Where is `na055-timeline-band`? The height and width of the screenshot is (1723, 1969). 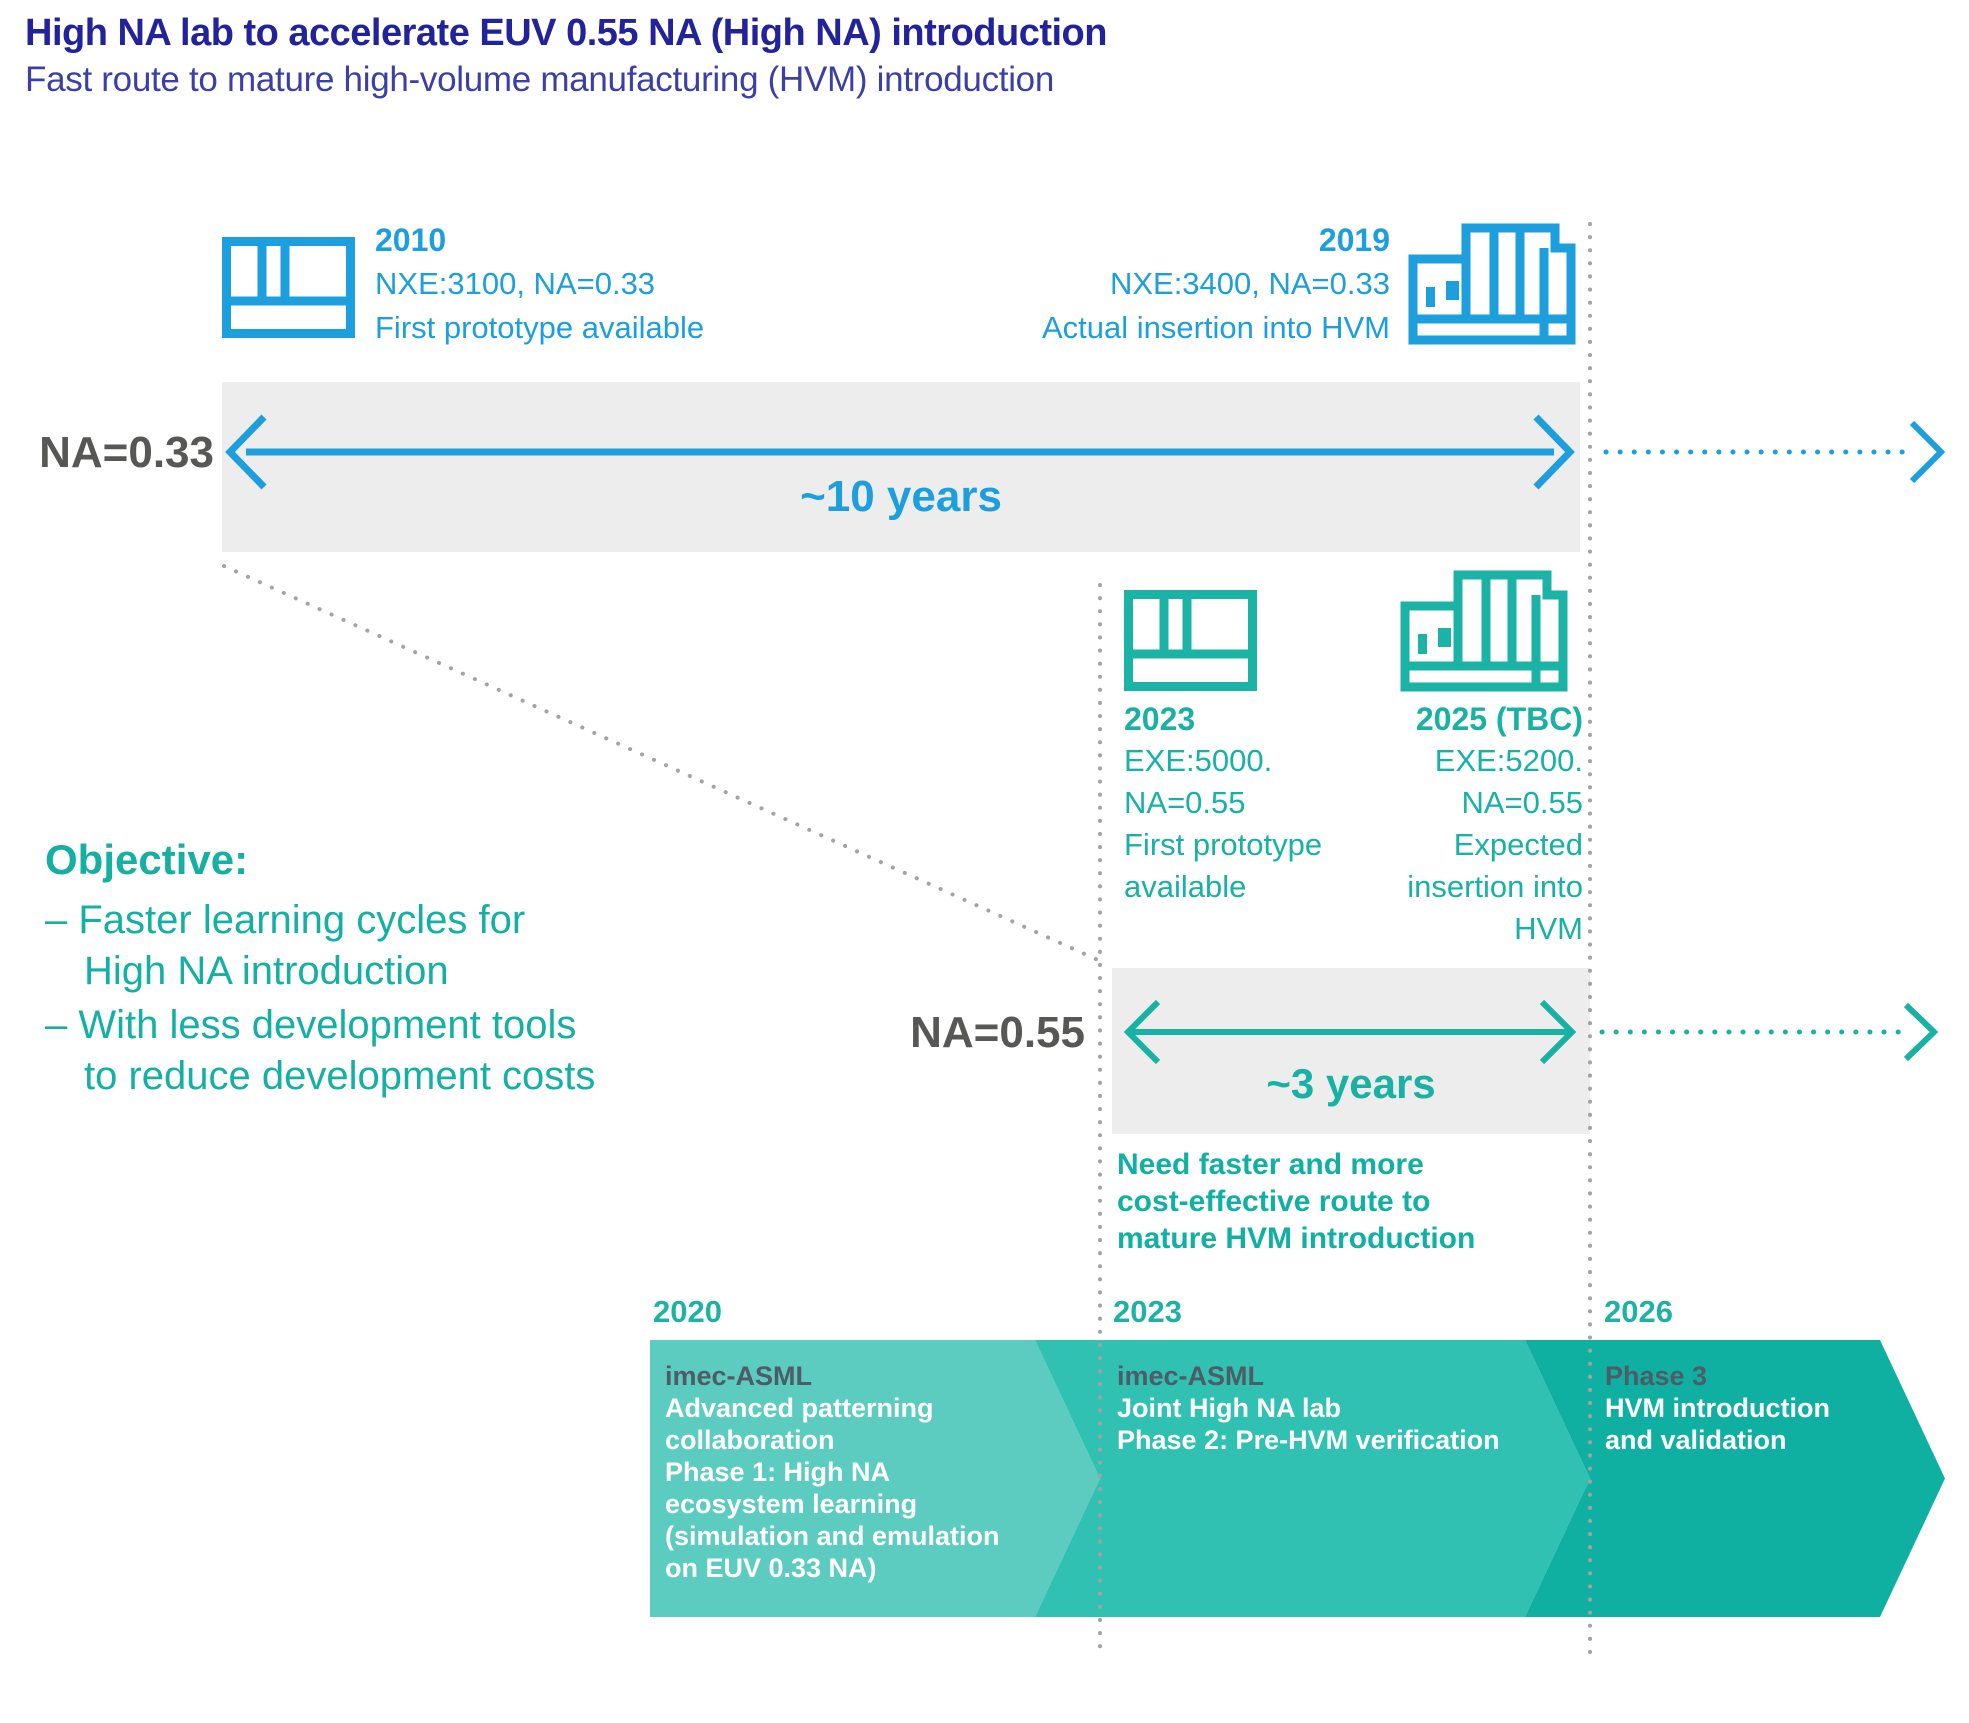
na055-timeline-band is located at coordinates (1351, 1051).